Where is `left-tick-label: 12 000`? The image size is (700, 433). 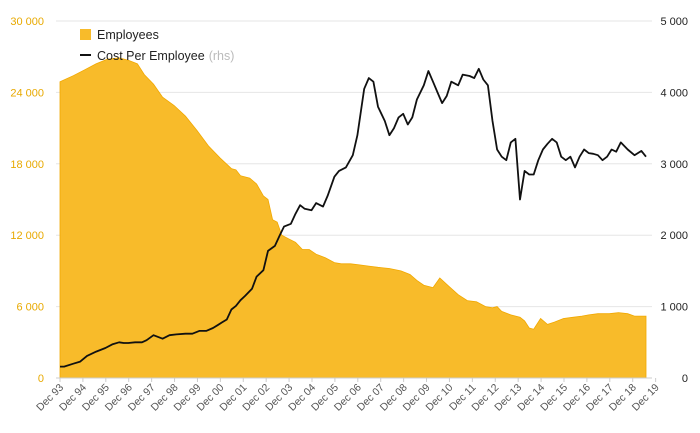 left-tick-label: 12 000 is located at coordinates (27, 236).